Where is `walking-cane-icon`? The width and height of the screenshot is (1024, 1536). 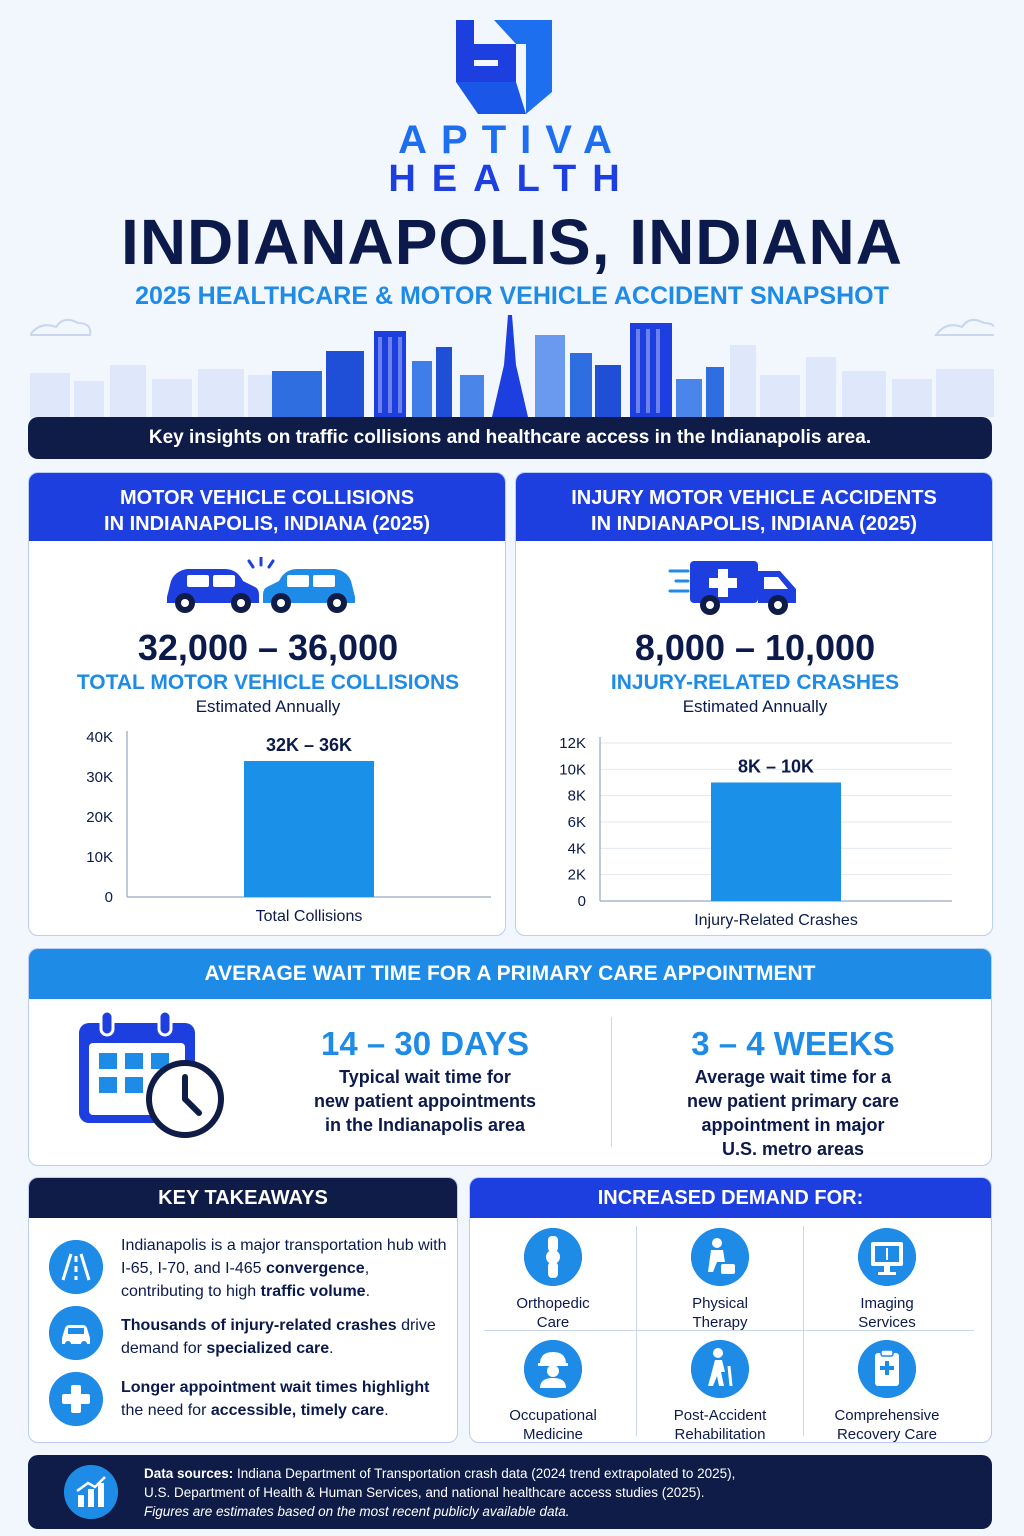 walking-cane-icon is located at coordinates (720, 1369).